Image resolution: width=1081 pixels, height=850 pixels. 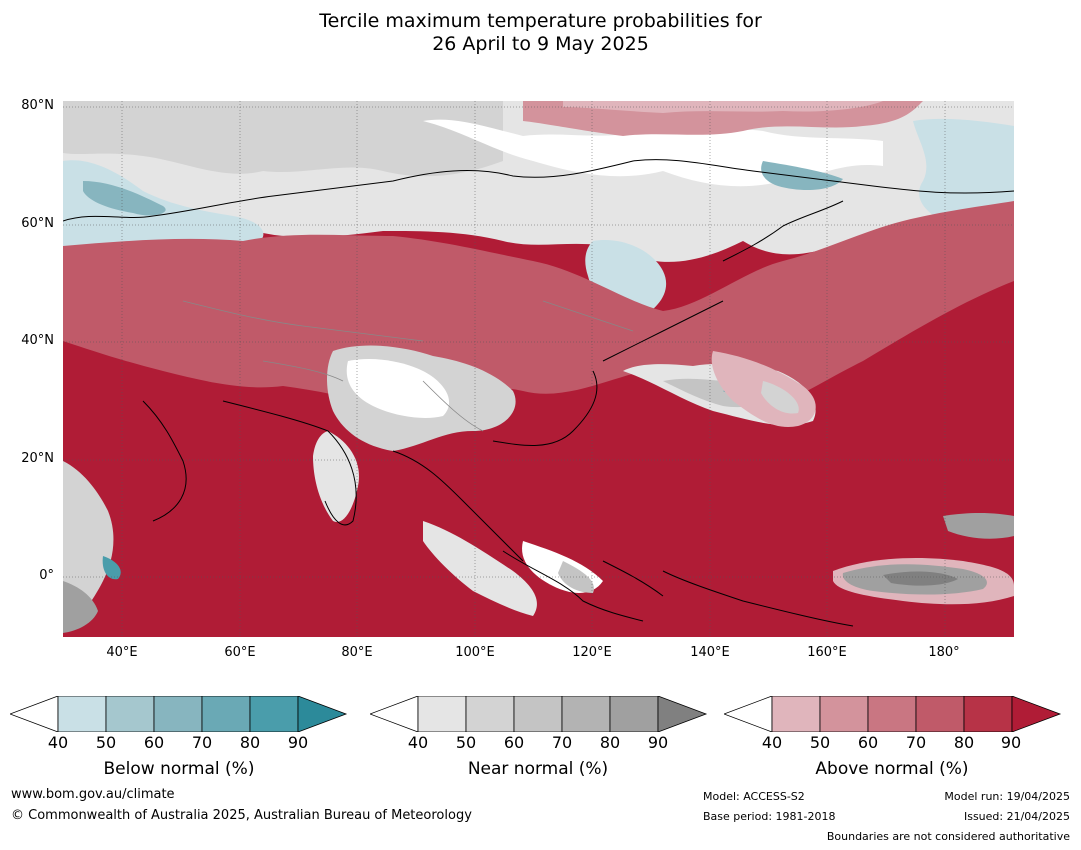 I want to click on cb-below-tick: 90, so click(x=298, y=742).